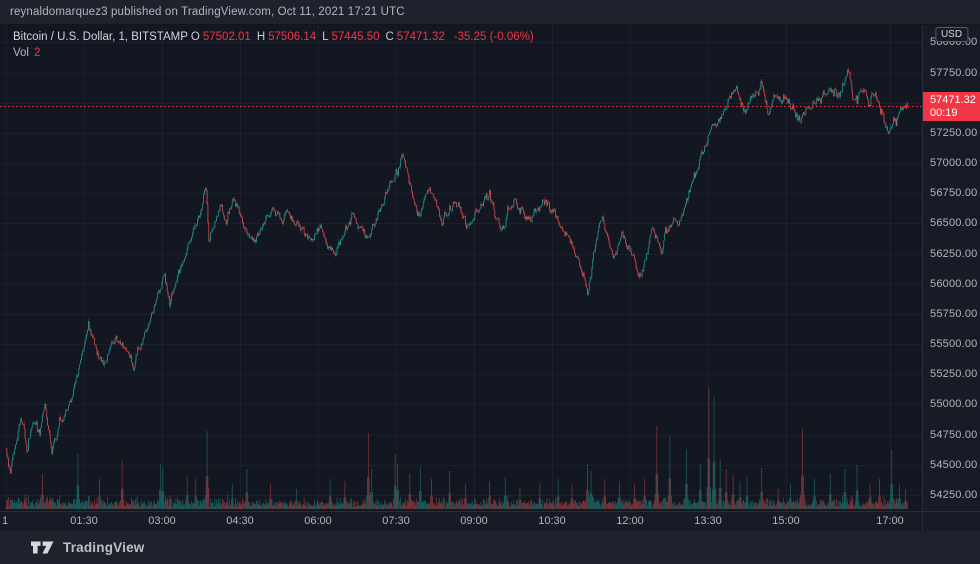 Image resolution: width=980 pixels, height=564 pixels. Describe the element at coordinates (951, 34) in the screenshot. I see `currency-badge: USD` at that location.